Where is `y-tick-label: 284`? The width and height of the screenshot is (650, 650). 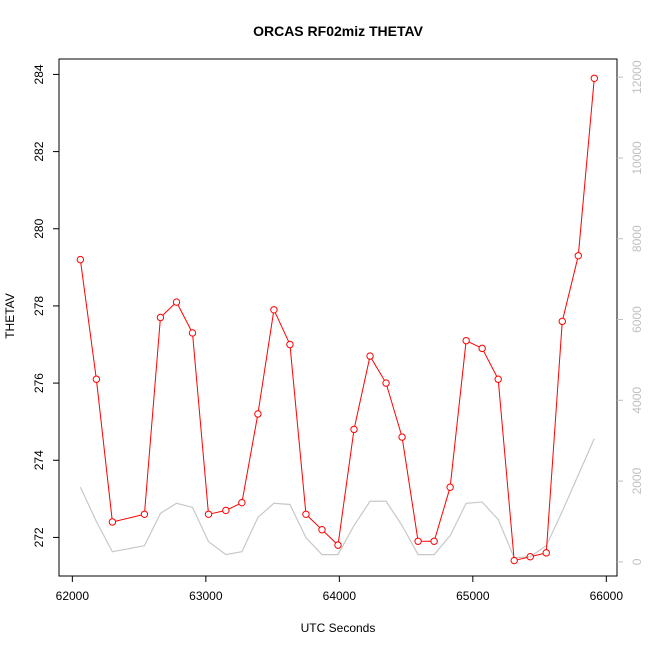
y-tick-label: 284 is located at coordinates (39, 74).